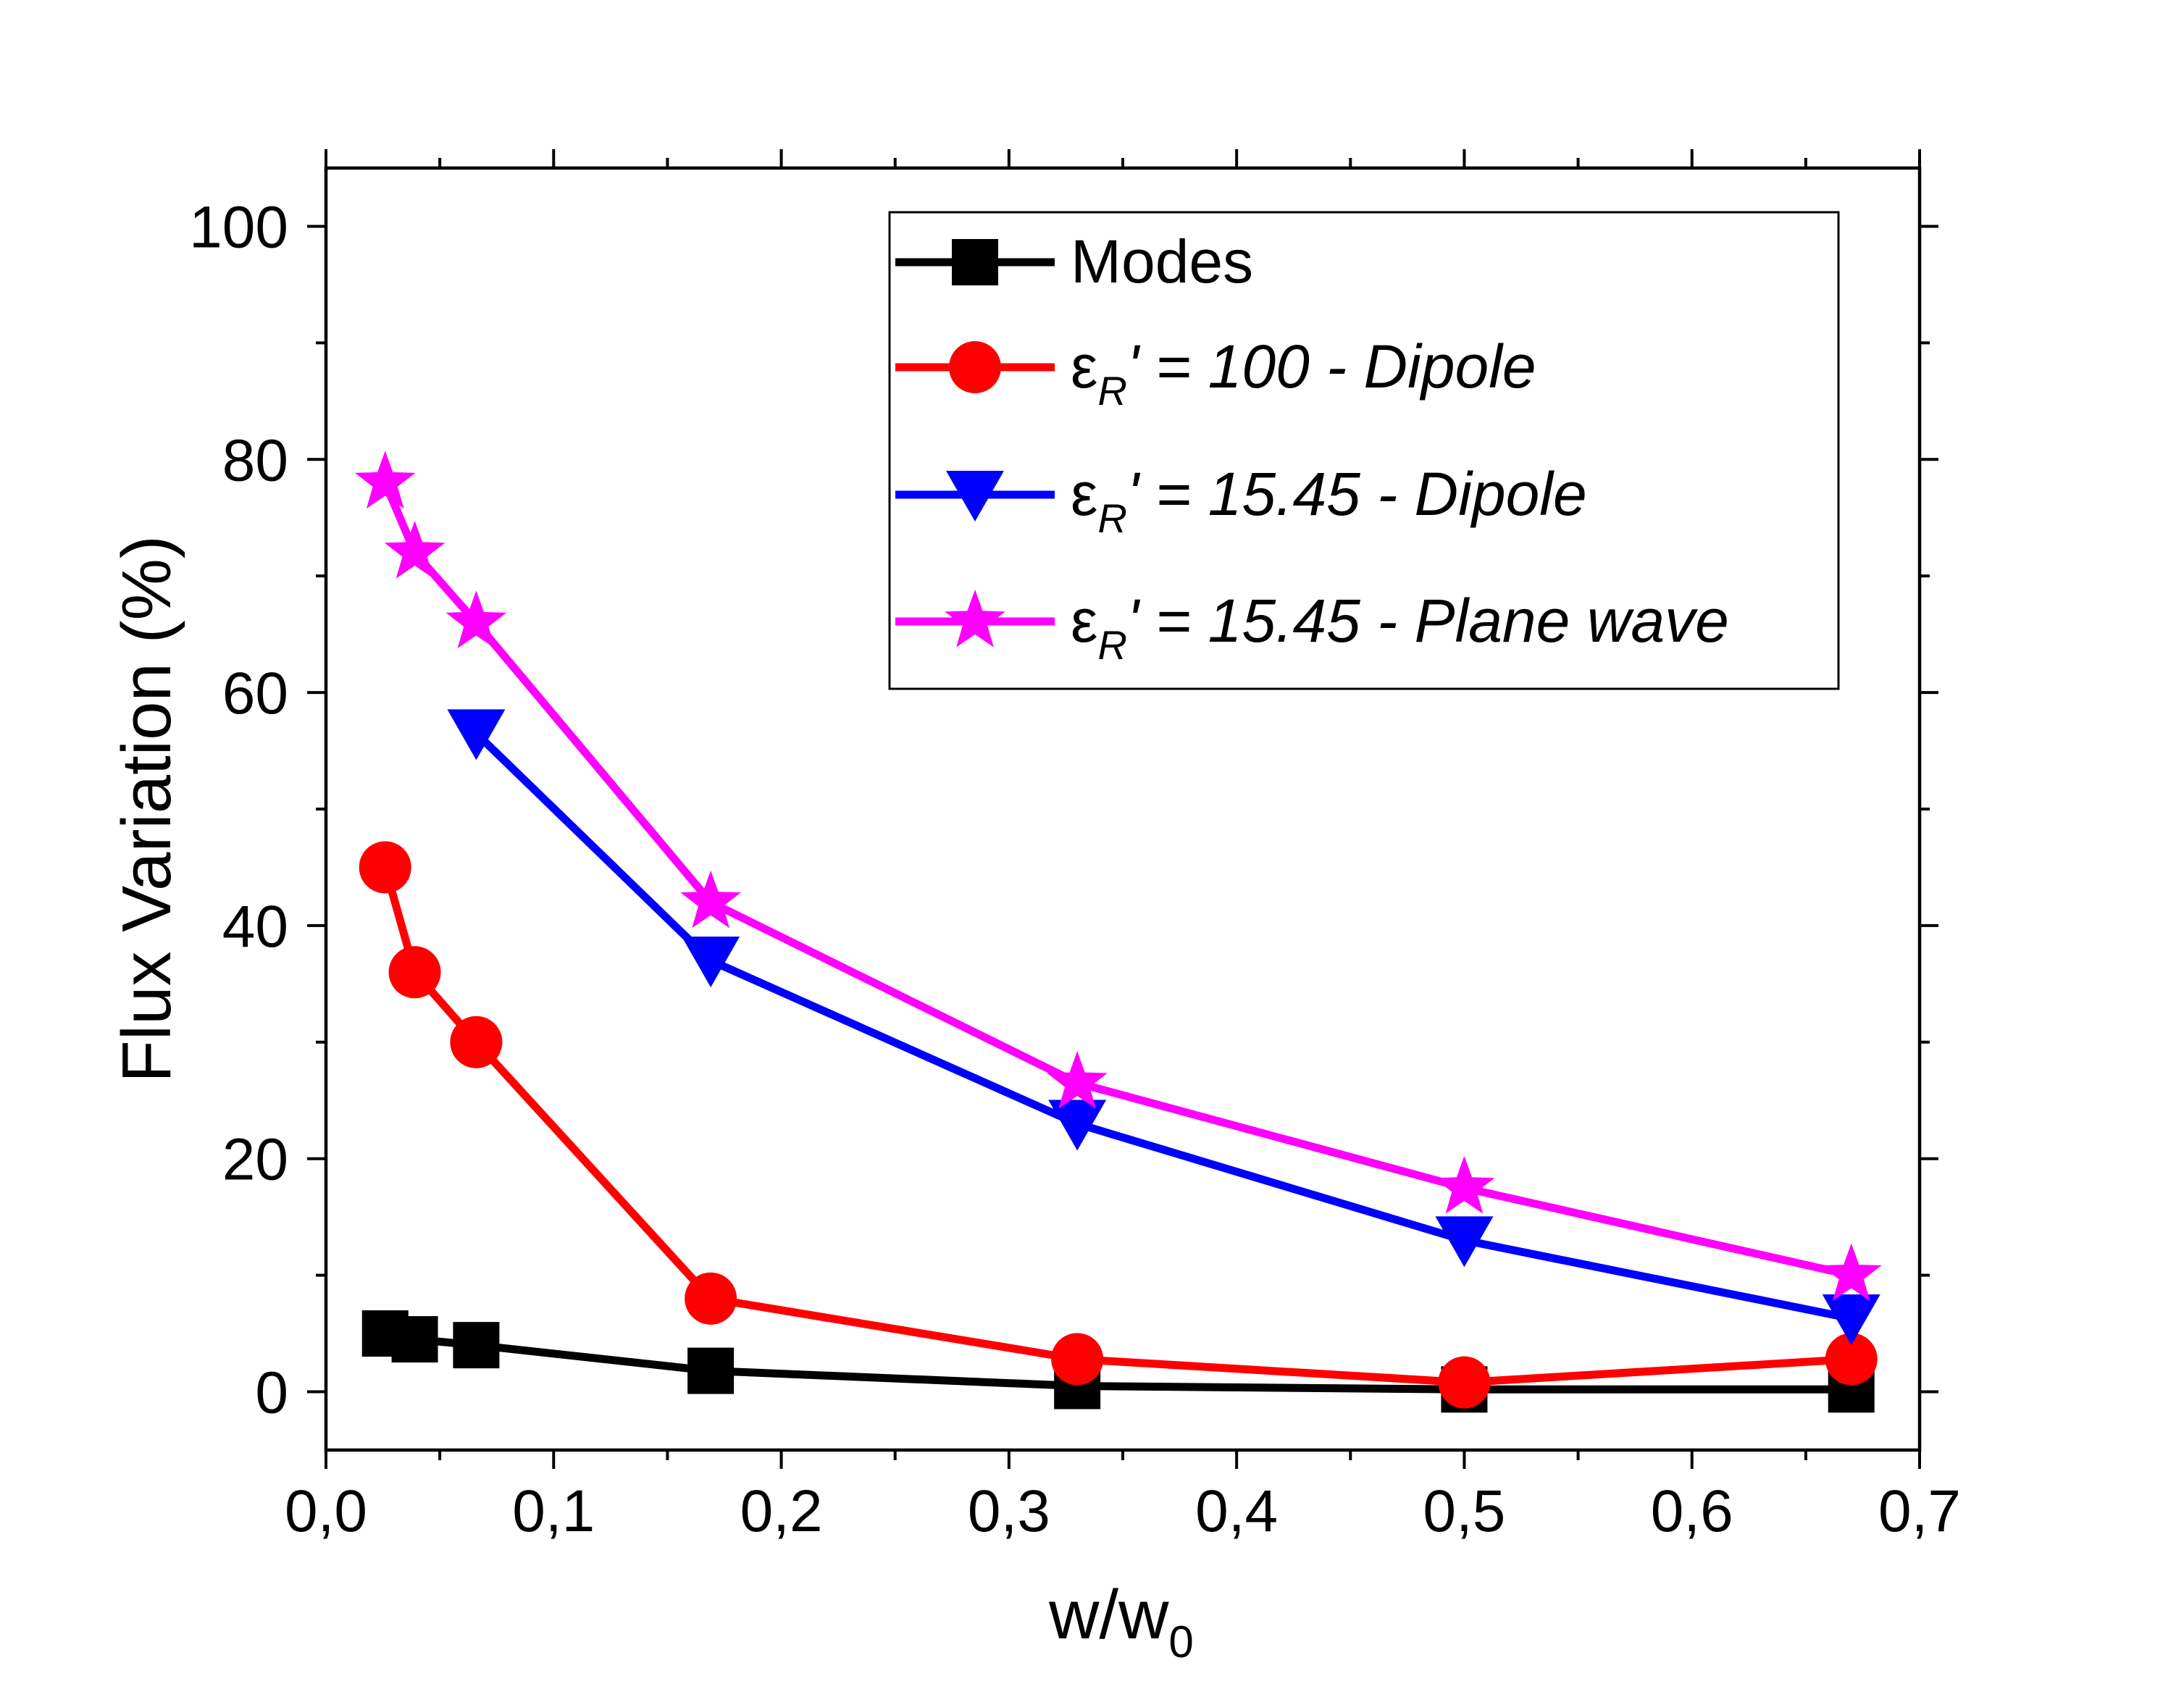  Describe the element at coordinates (326, 1511) in the screenshot. I see `x-tick-label: 0,0` at that location.